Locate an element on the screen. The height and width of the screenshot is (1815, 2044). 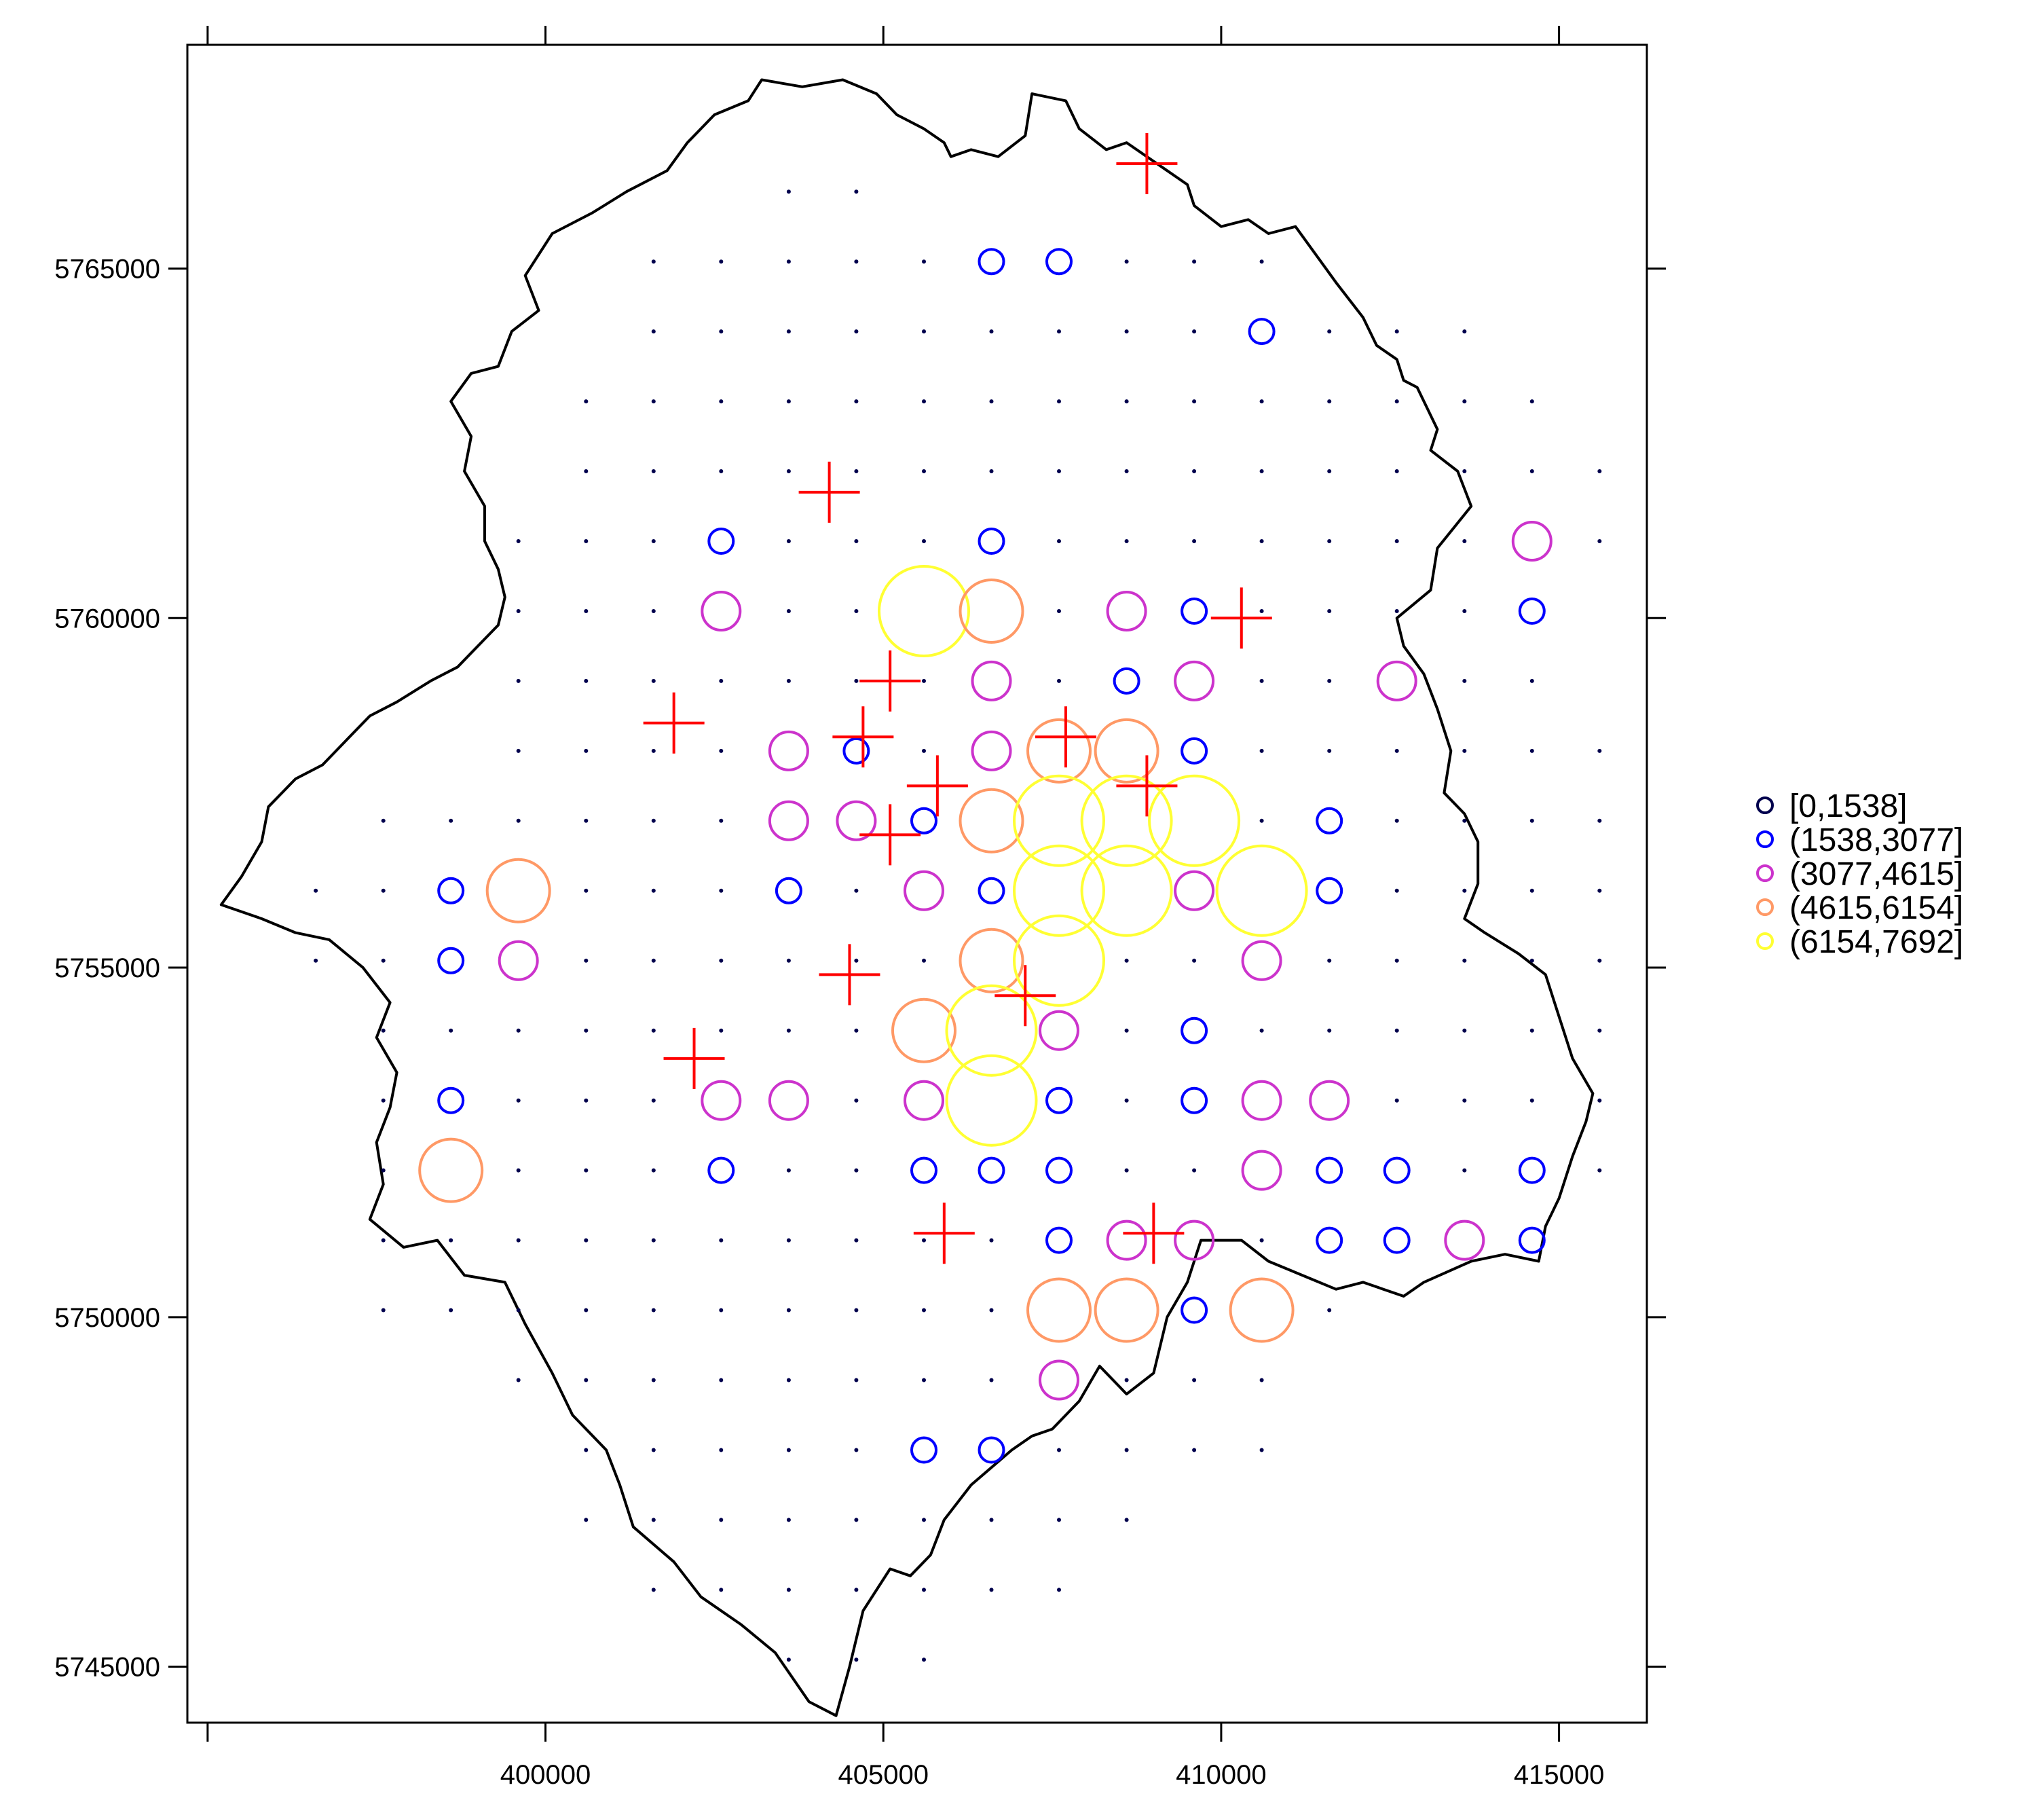
y-tick-label: 5750000 is located at coordinates (107, 1318).